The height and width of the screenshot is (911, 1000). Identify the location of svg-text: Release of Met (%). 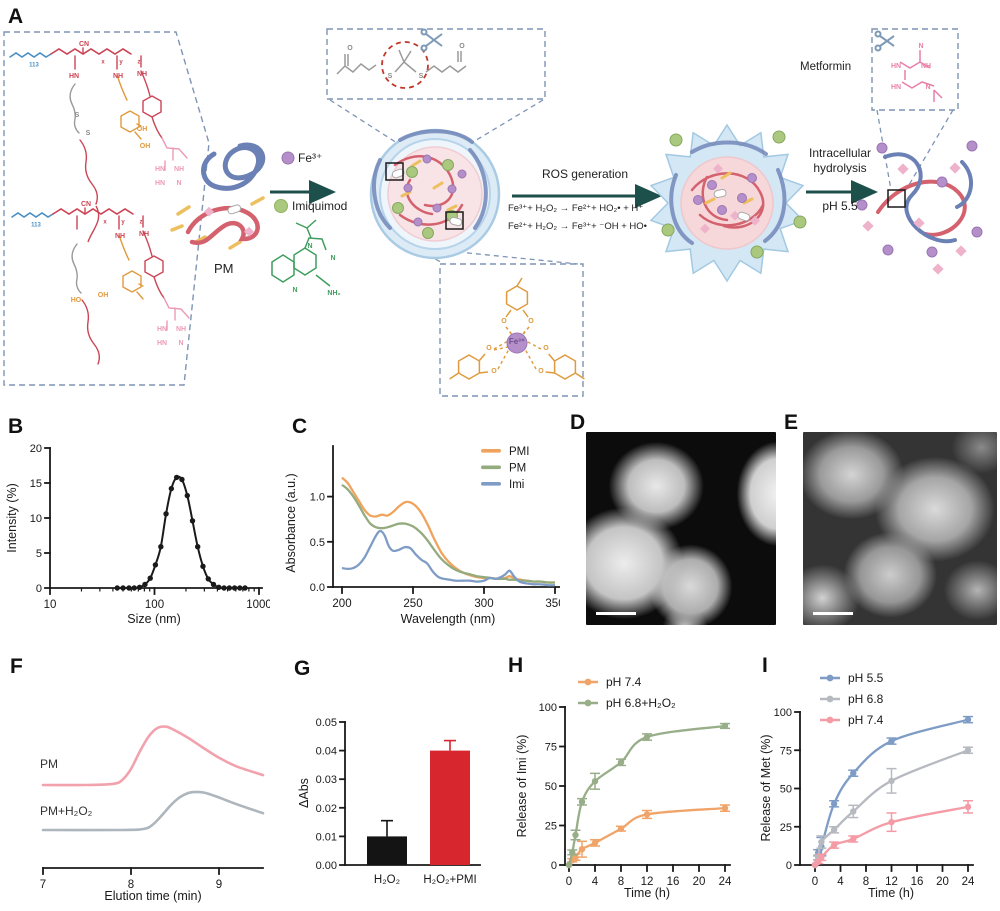
(766, 788).